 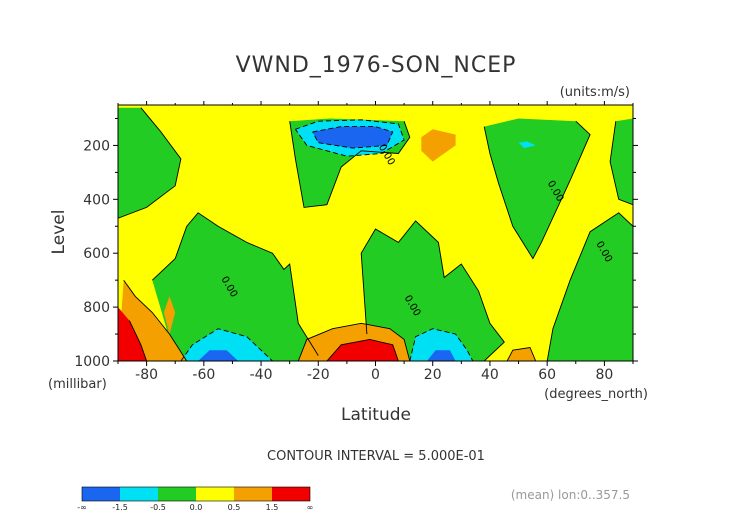 I want to click on y-units-label: (millibar), so click(x=77, y=384).